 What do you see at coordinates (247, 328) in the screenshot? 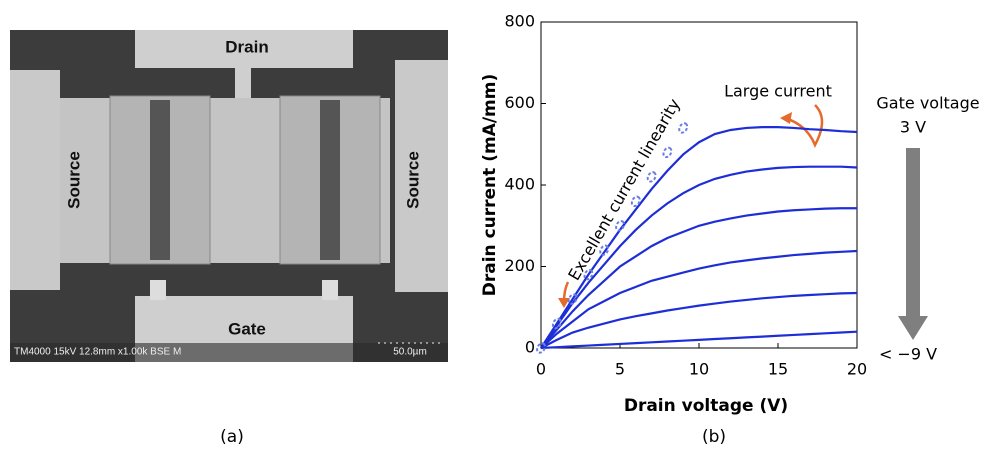
I see `gate-label: Gate` at bounding box center [247, 328].